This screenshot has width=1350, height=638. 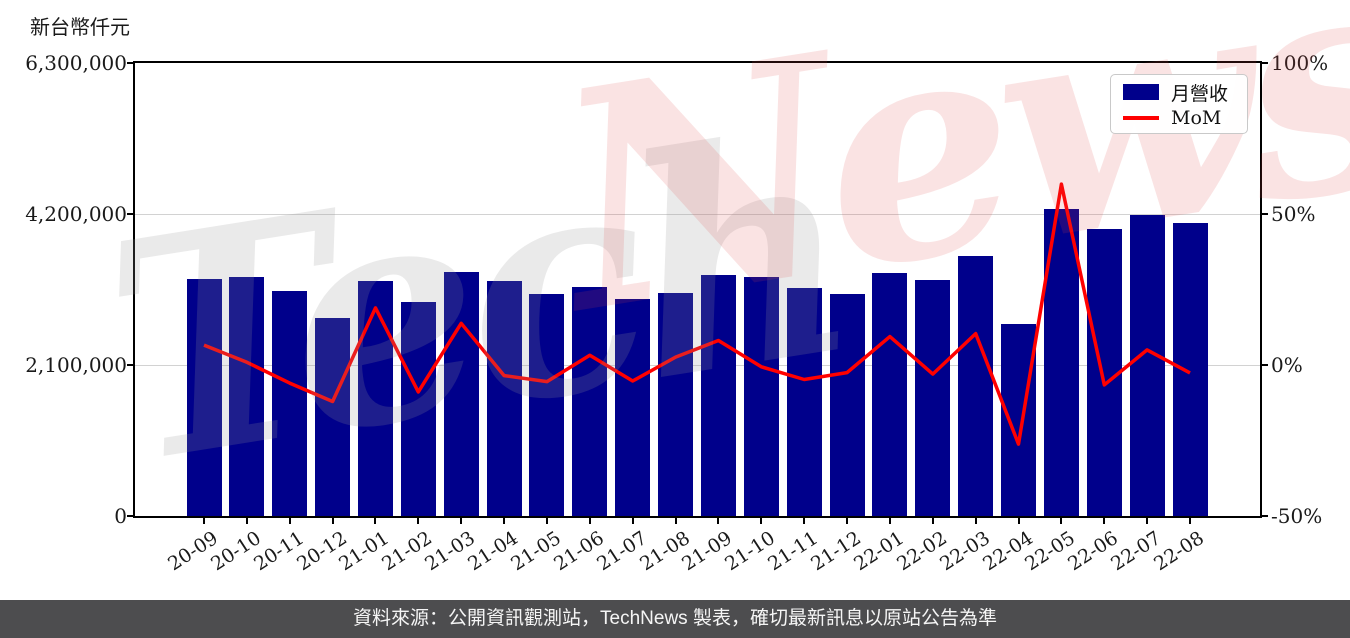 What do you see at coordinates (1196, 118) in the screenshot?
I see `legend-mom-label: MoM` at bounding box center [1196, 118].